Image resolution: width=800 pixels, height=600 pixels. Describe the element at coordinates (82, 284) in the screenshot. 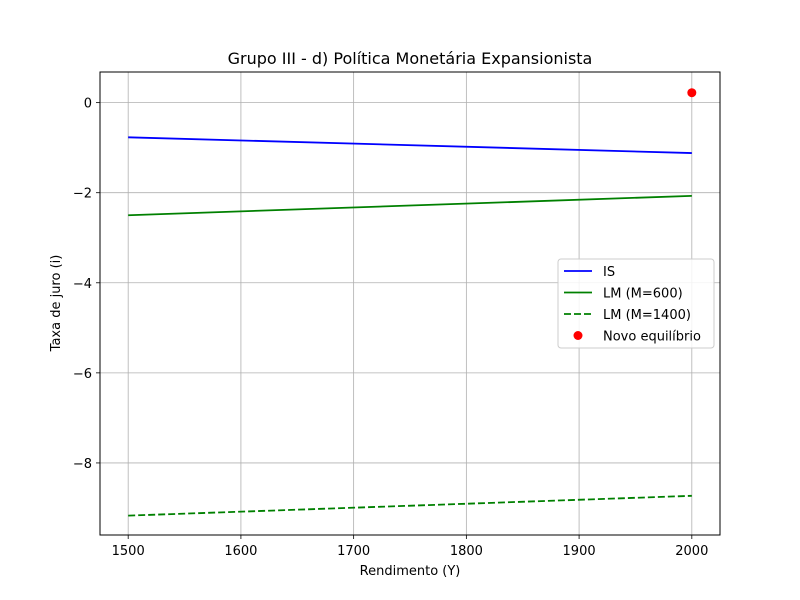

I see `y-tick-label: −4` at that location.